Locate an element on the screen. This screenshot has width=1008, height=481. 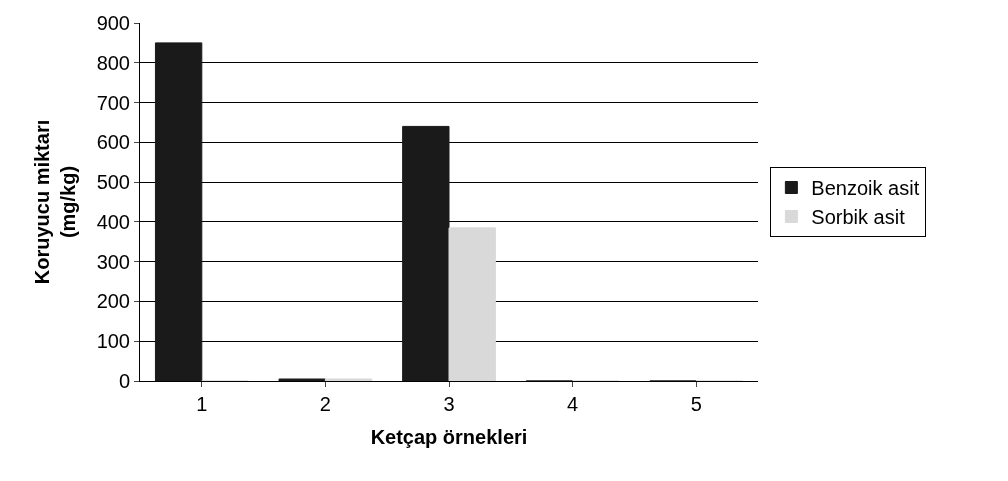
legend-label: Sorbik asit is located at coordinates (858, 217).